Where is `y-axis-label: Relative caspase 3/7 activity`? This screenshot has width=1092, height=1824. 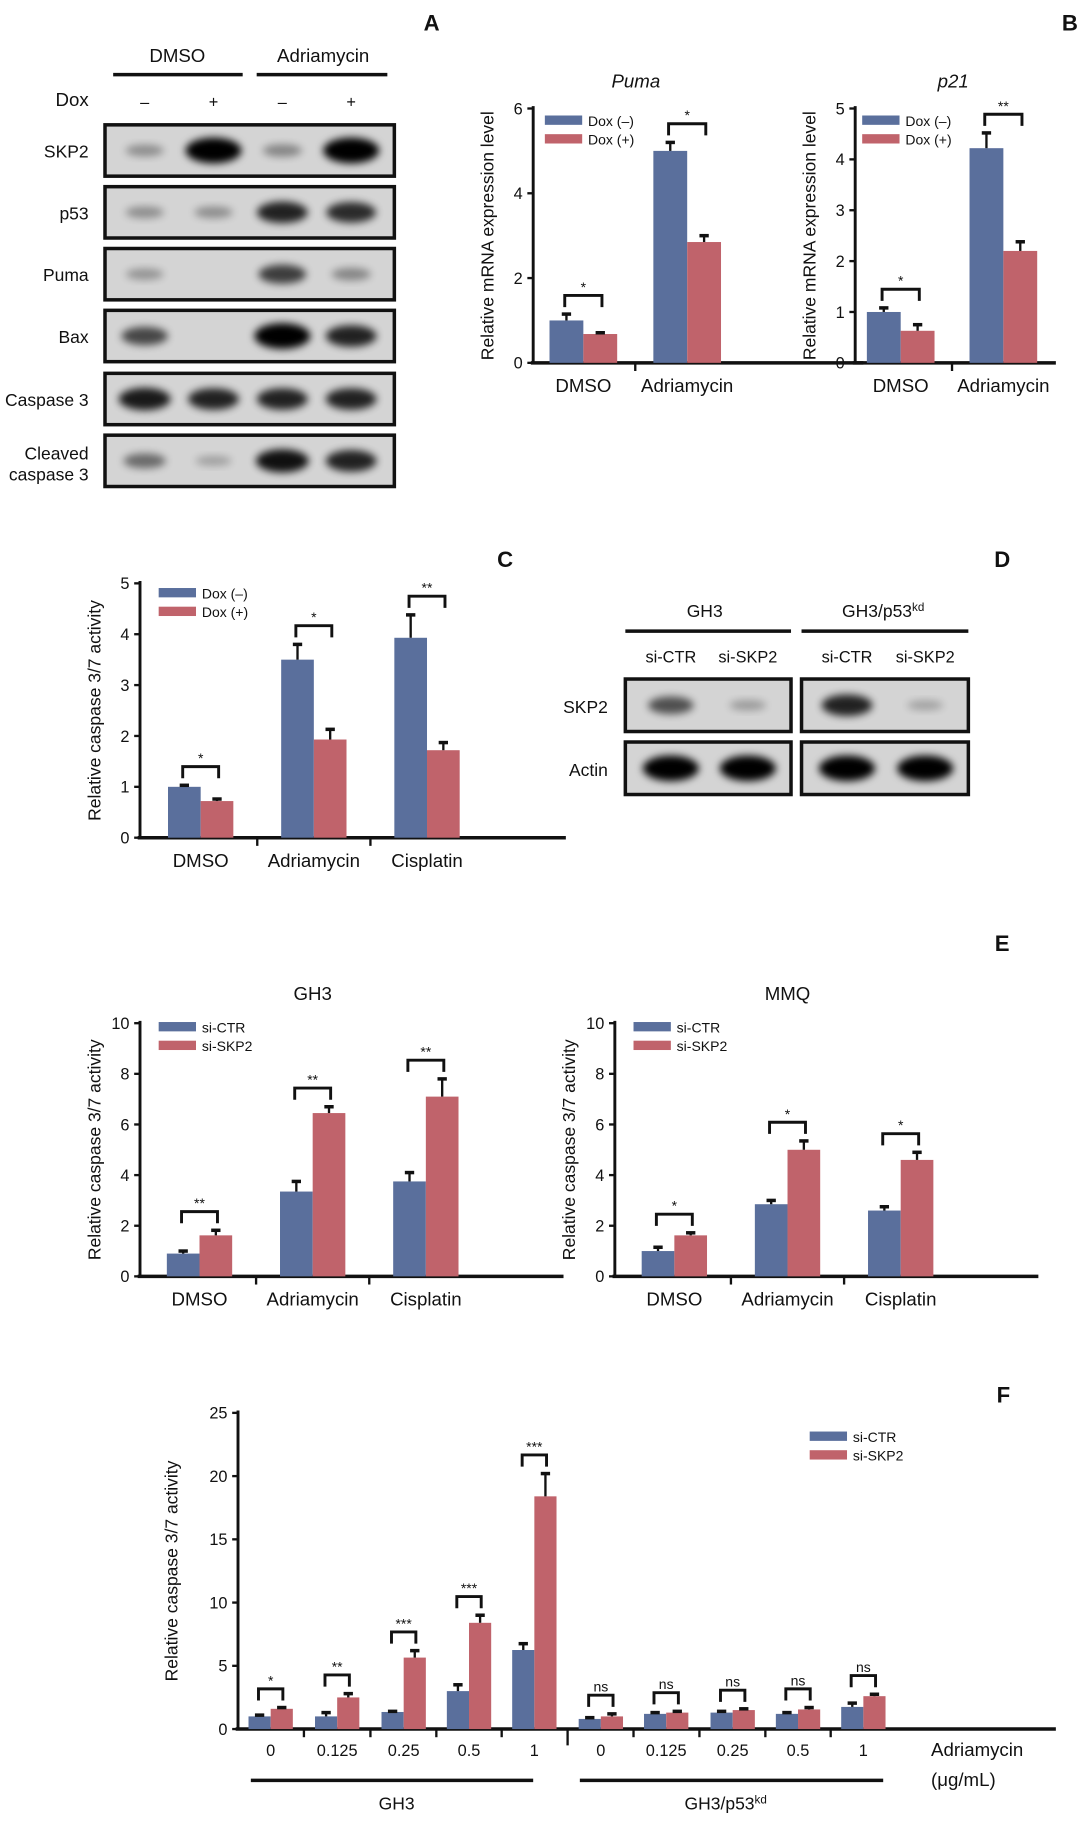
y-axis-label: Relative caspase 3/7 activity is located at coordinates (569, 1149).